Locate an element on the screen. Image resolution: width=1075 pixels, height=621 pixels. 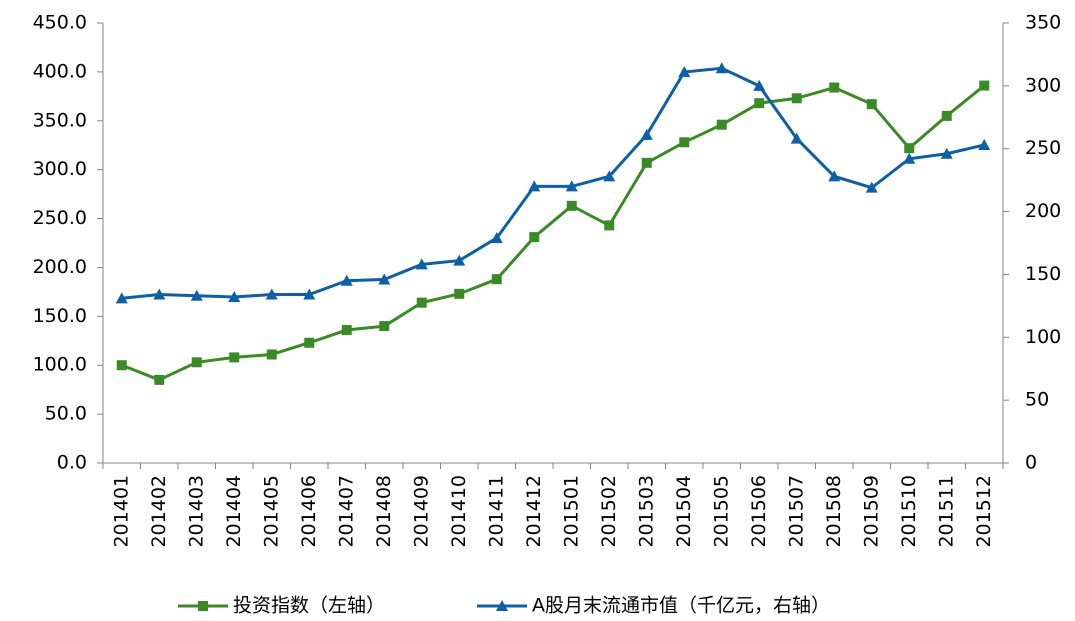
x-tick-label: 201509 is located at coordinates (871, 511).